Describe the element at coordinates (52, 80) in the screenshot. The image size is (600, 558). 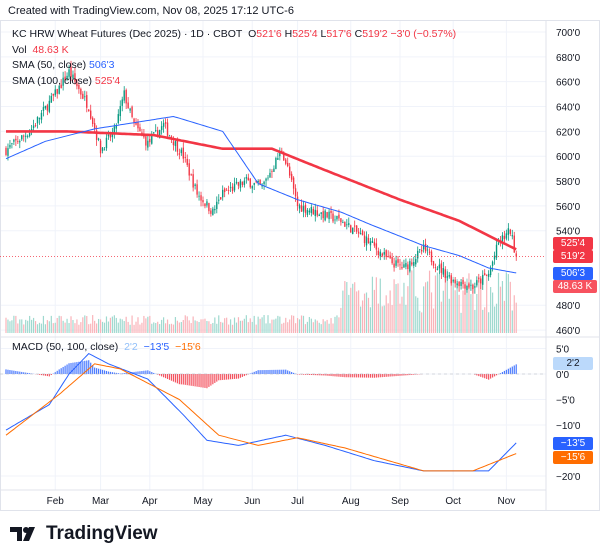
I see `sma100-label: SMA (100, close)` at that location.